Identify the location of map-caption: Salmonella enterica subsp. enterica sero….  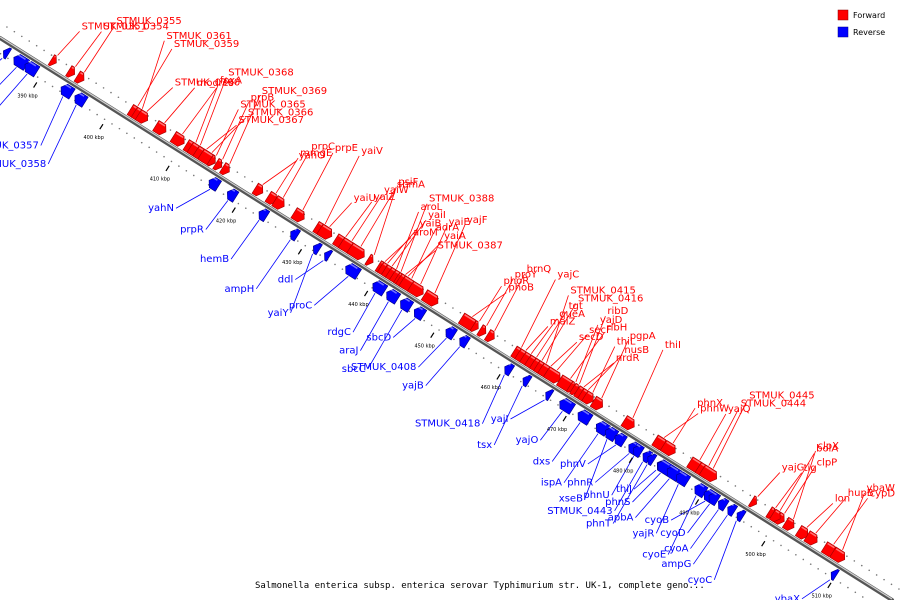
(480, 586).